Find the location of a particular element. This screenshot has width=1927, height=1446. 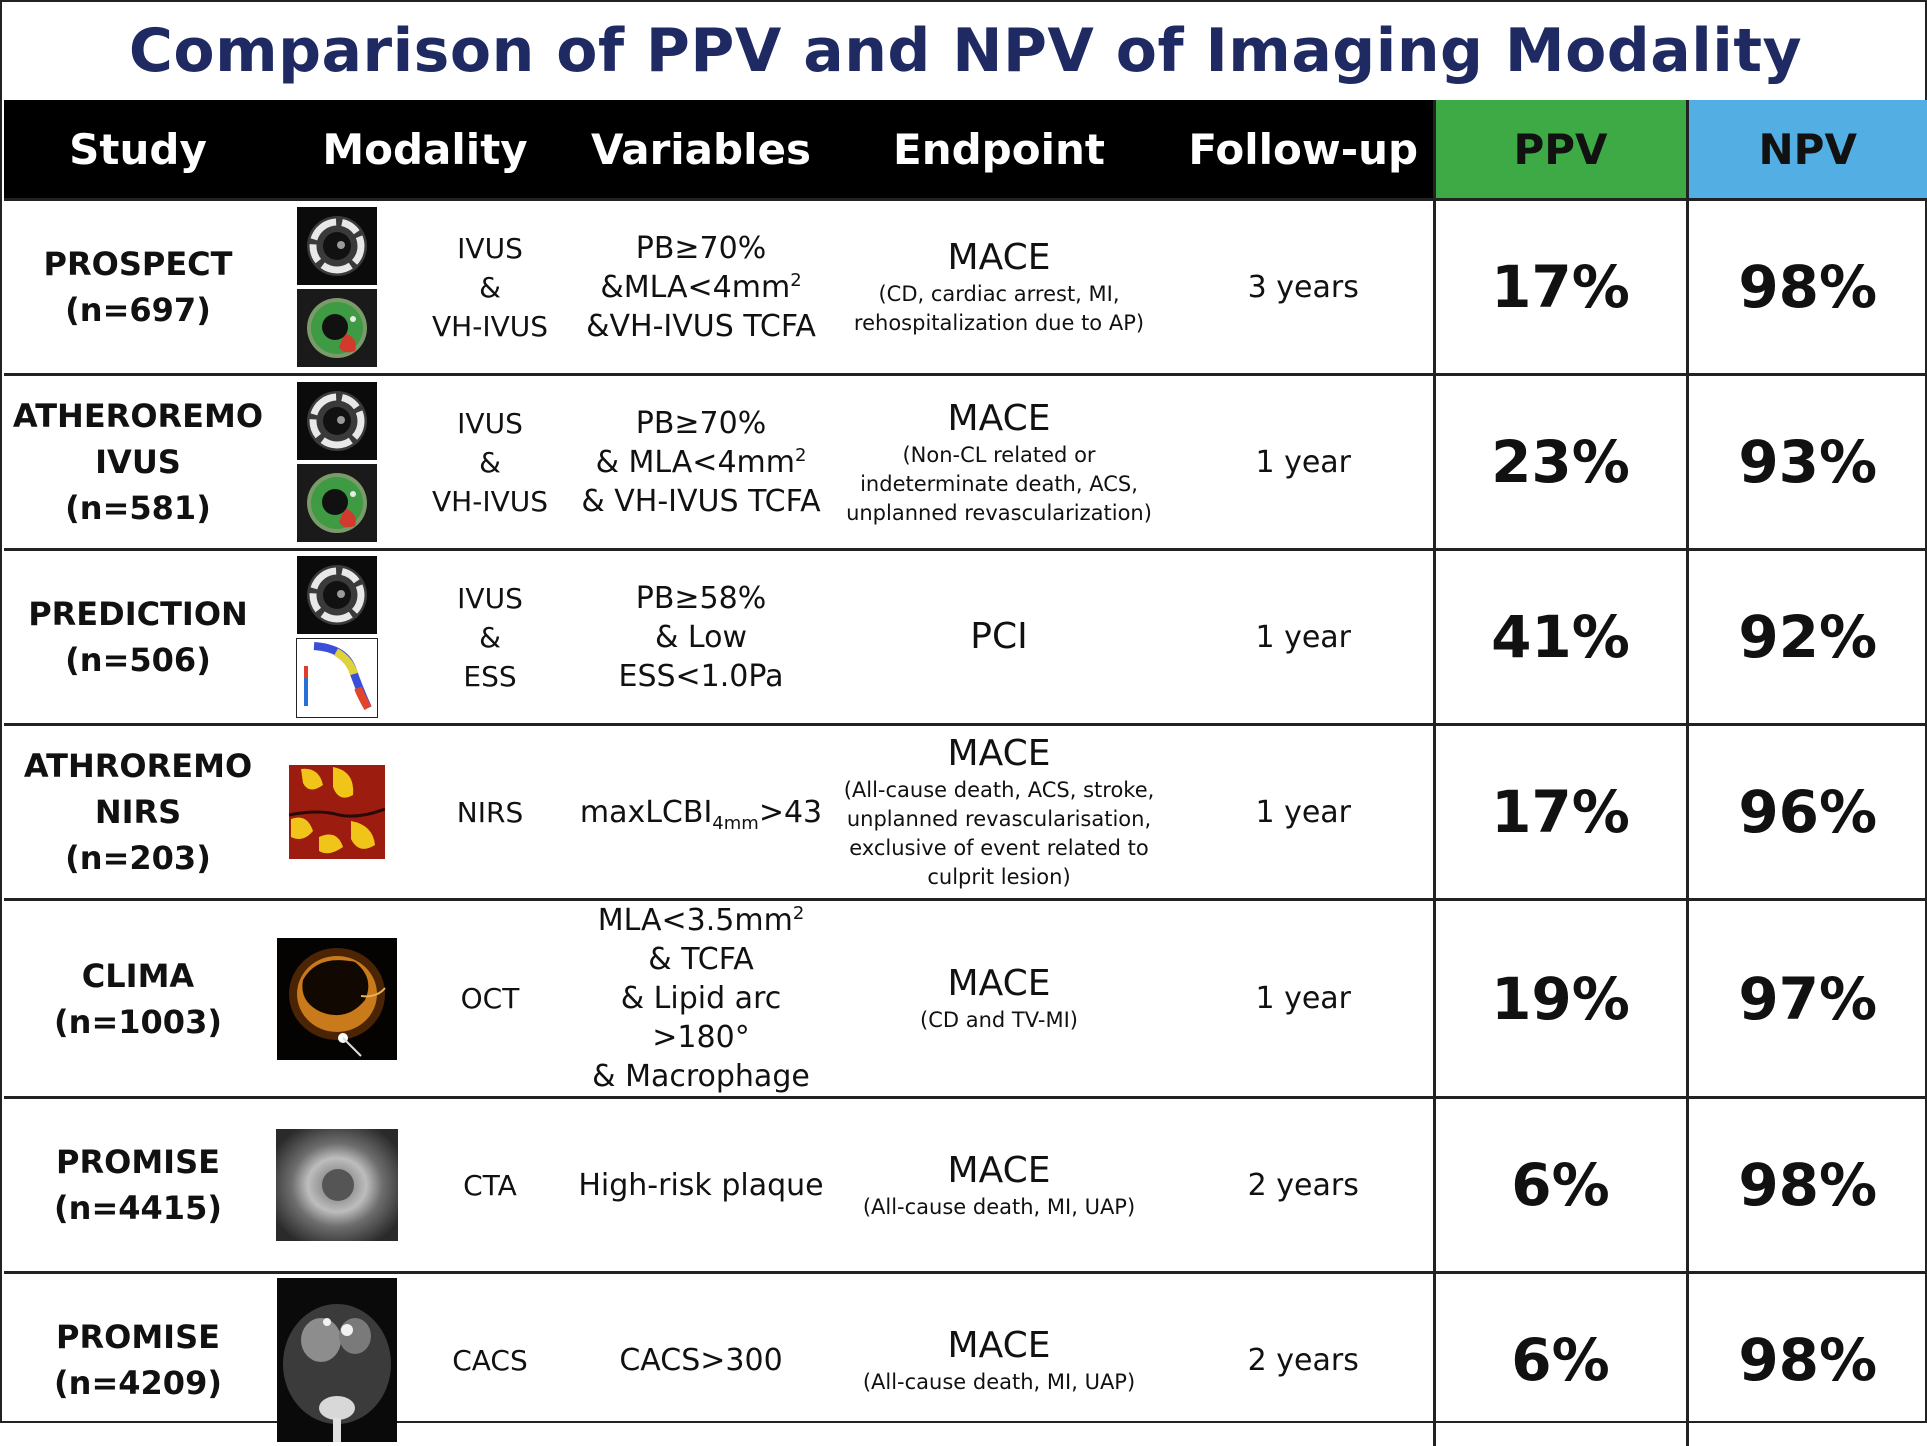

modality-line: CTA is located at coordinates (490, 1185).